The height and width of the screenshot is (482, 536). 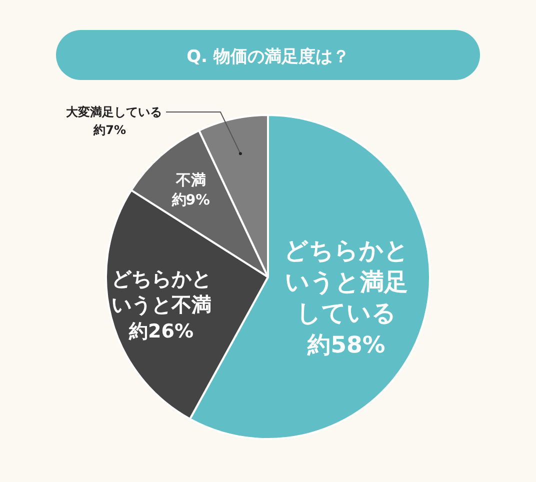 What do you see at coordinates (346, 345) in the screenshot?
I see `data-label: 約58%` at bounding box center [346, 345].